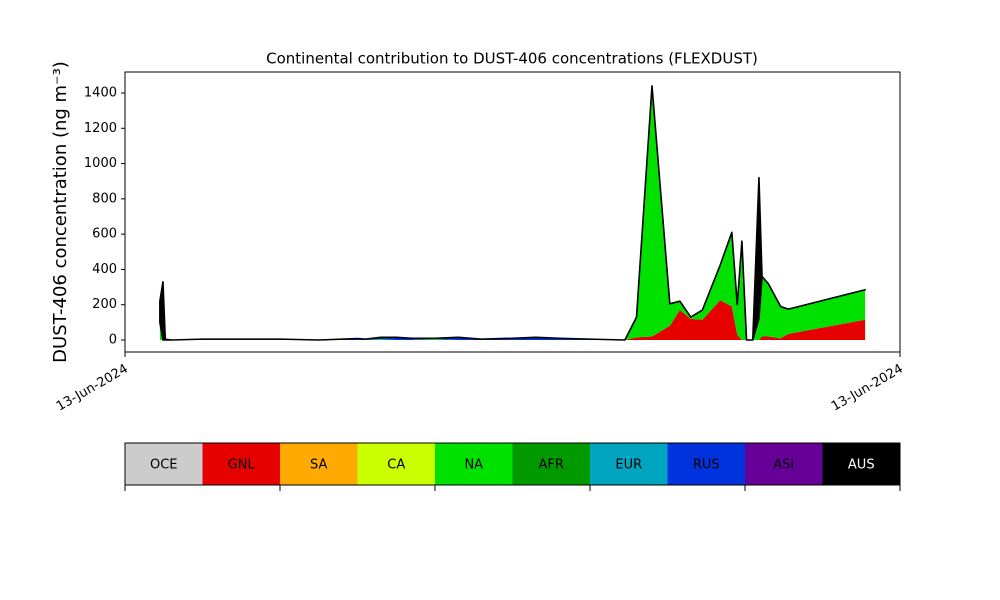  Describe the element at coordinates (60, 212) in the screenshot. I see `y-axis-label: DUST-406 concentration (ng m⁻³)` at that location.